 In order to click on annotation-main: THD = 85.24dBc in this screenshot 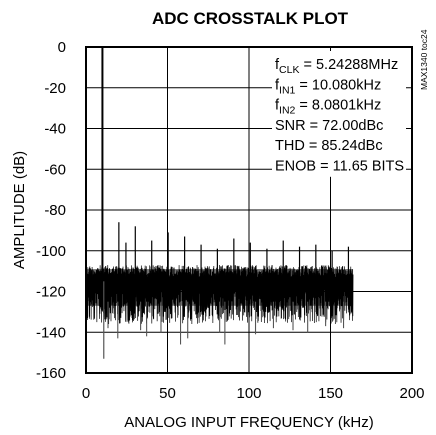, I will do `click(329, 146)`.